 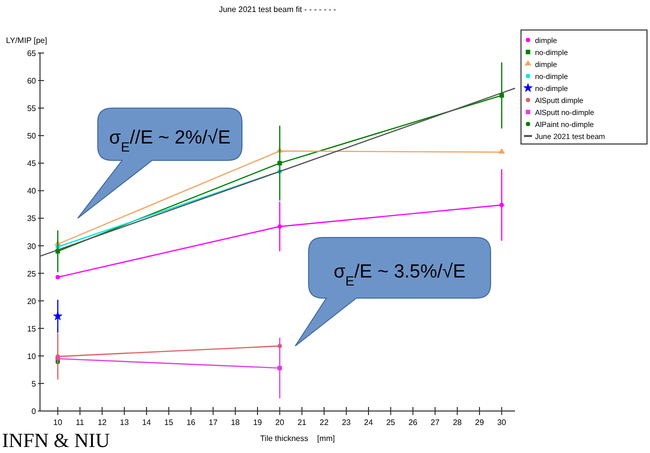 I want to click on x-tick-label: 23, so click(x=347, y=422).